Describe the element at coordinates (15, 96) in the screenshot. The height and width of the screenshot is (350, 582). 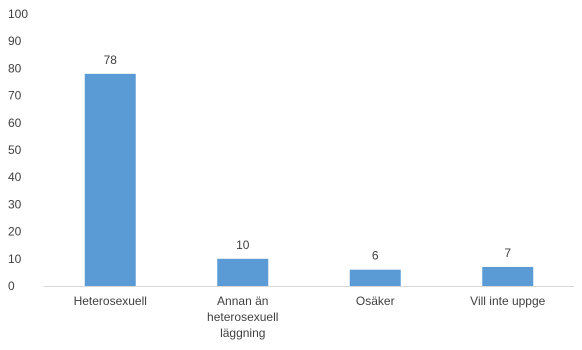
I see `y-tick-label: 70` at that location.